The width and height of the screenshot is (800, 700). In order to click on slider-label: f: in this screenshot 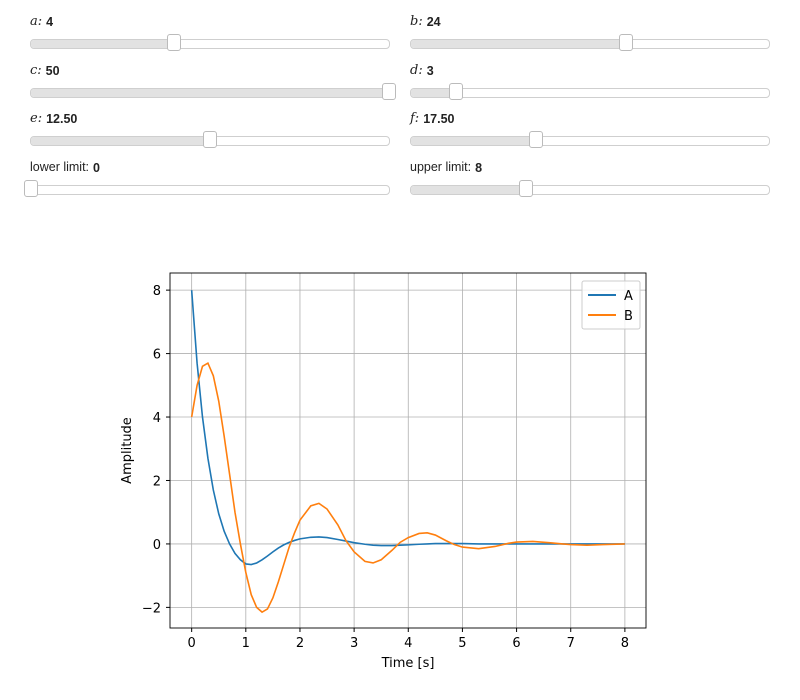, I will do `click(415, 118)`.